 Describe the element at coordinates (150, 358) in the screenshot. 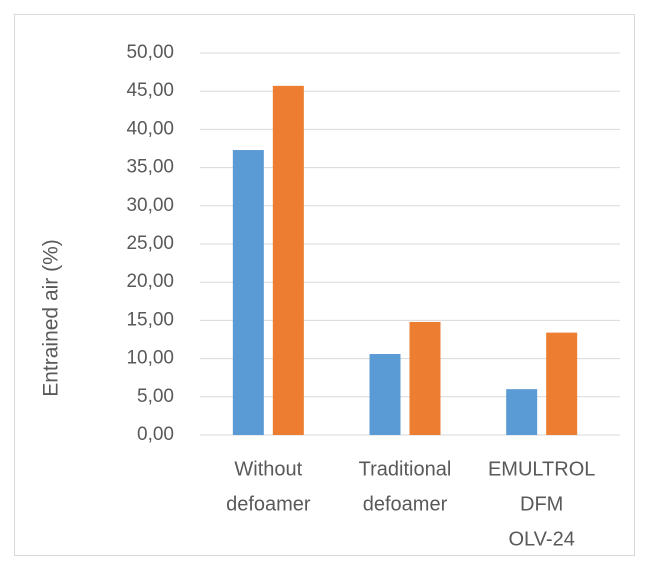

I see `y-tick-label: 10,00` at that location.